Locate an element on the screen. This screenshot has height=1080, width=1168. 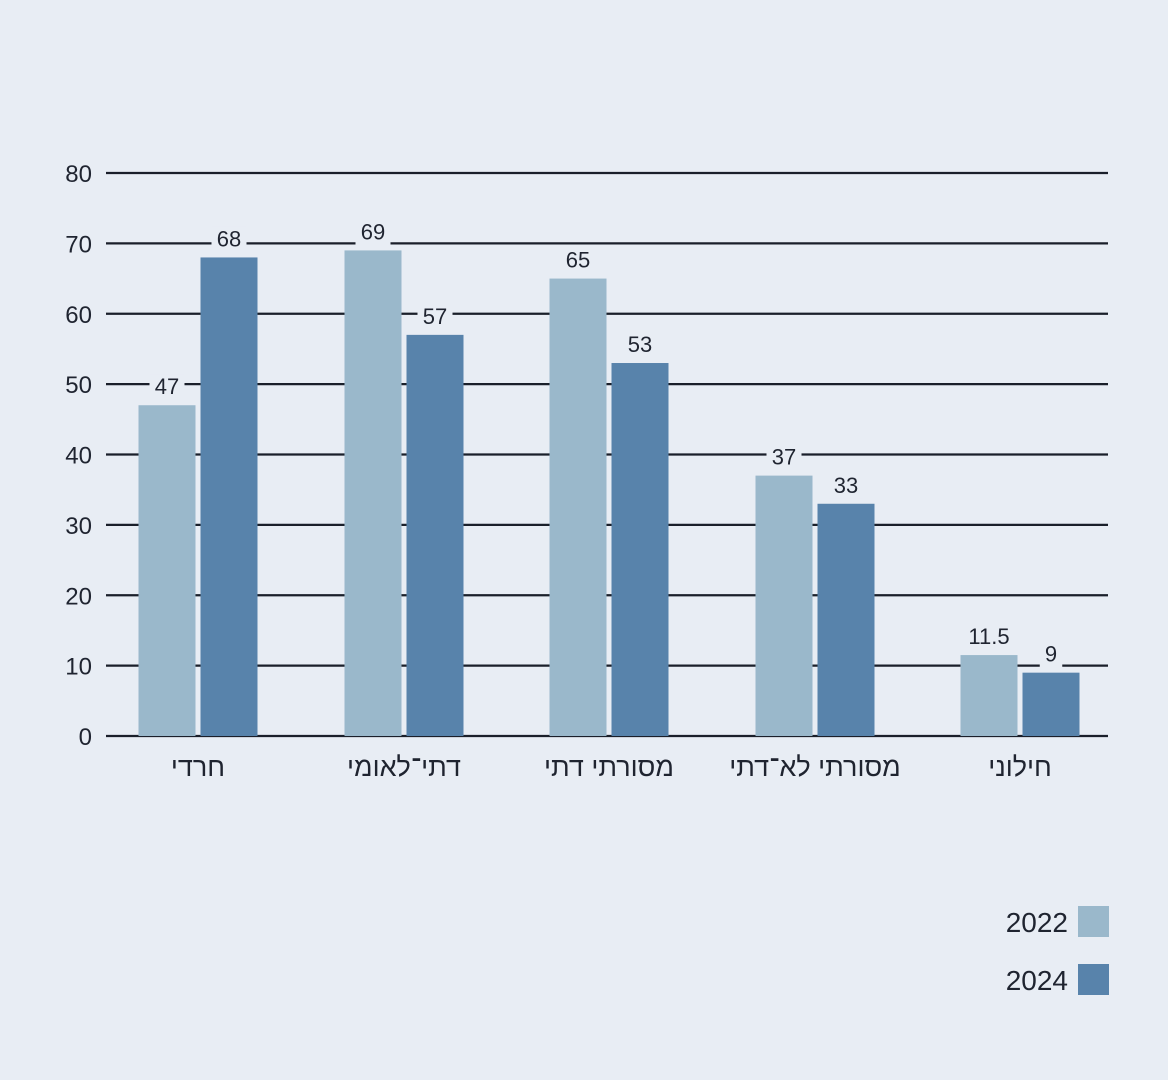
legend: 2022 2024 is located at coordinates (1057, 951).